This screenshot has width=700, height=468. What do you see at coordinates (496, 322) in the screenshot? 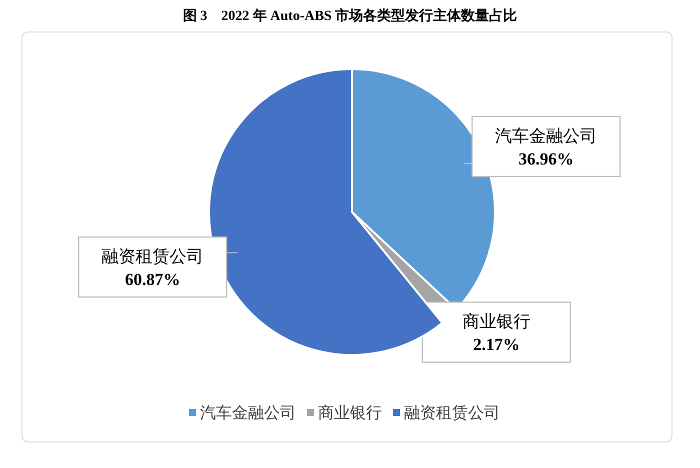
I see `slice-label: 商业银行` at bounding box center [496, 322].